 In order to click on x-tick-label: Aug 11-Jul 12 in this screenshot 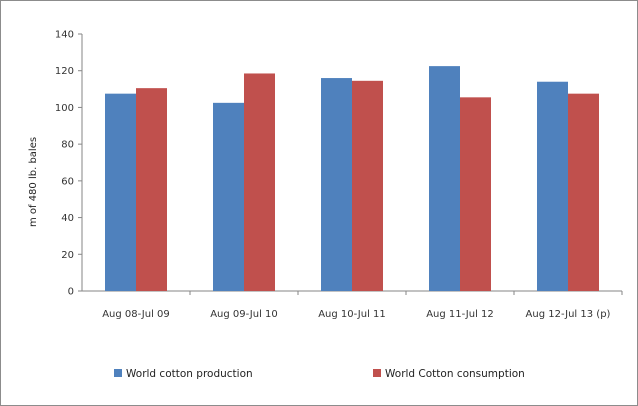, I will do `click(460, 314)`.